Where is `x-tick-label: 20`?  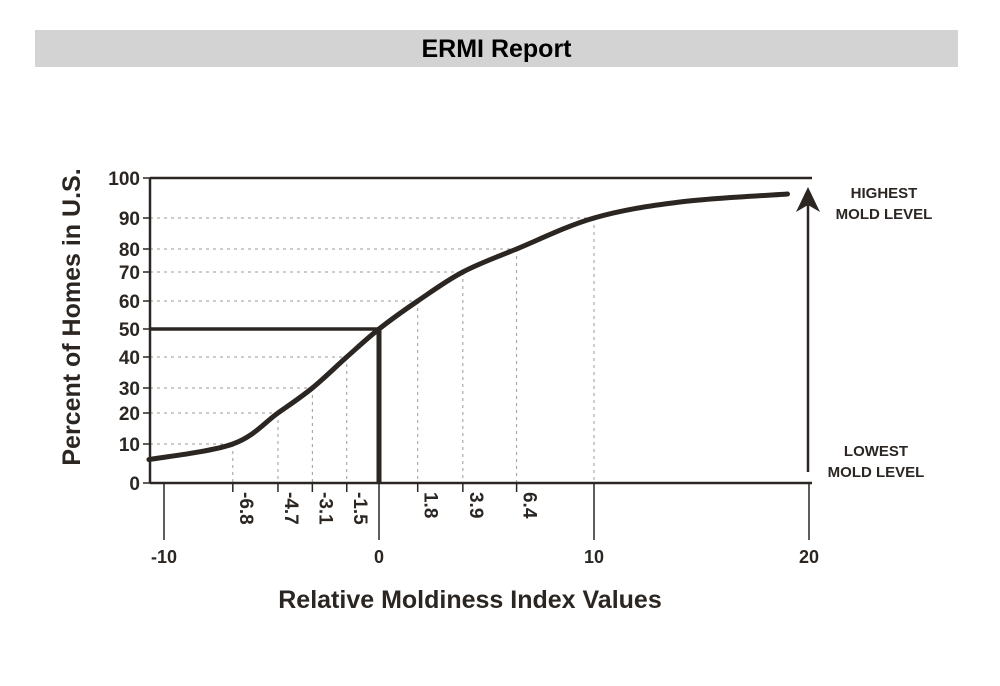 x-tick-label: 20 is located at coordinates (809, 557).